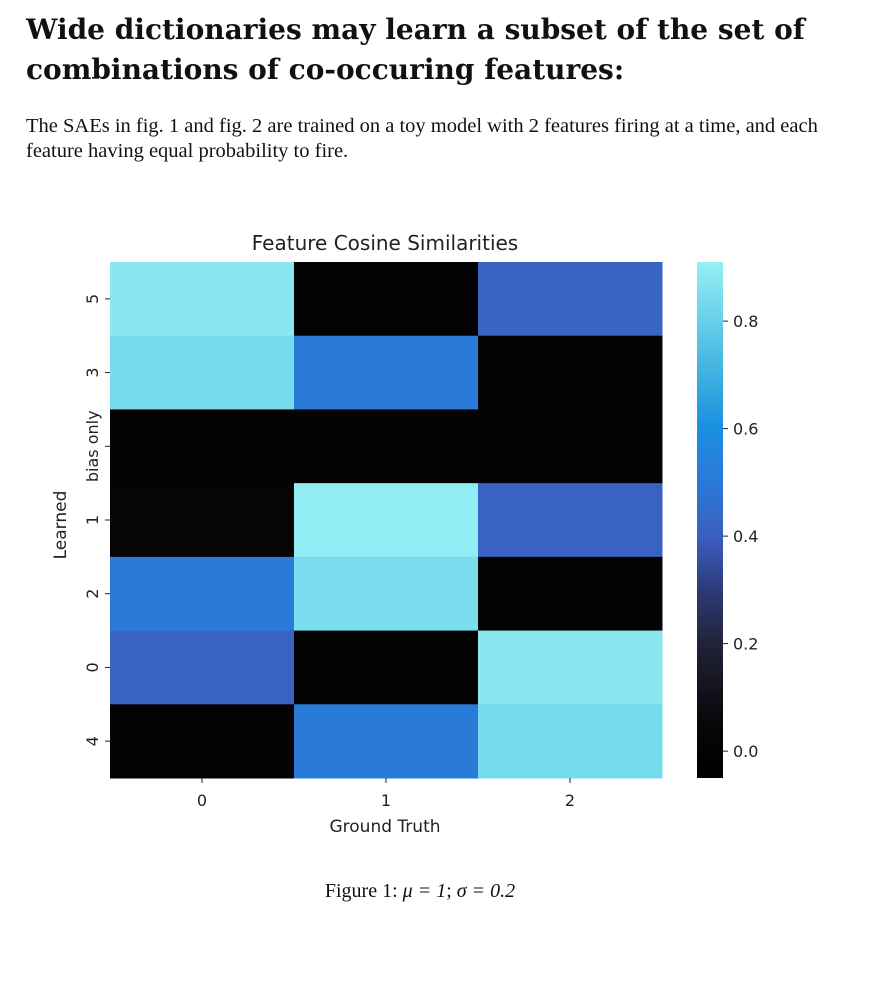  What do you see at coordinates (61, 525) in the screenshot?
I see `y-axis-label: Learned` at bounding box center [61, 525].